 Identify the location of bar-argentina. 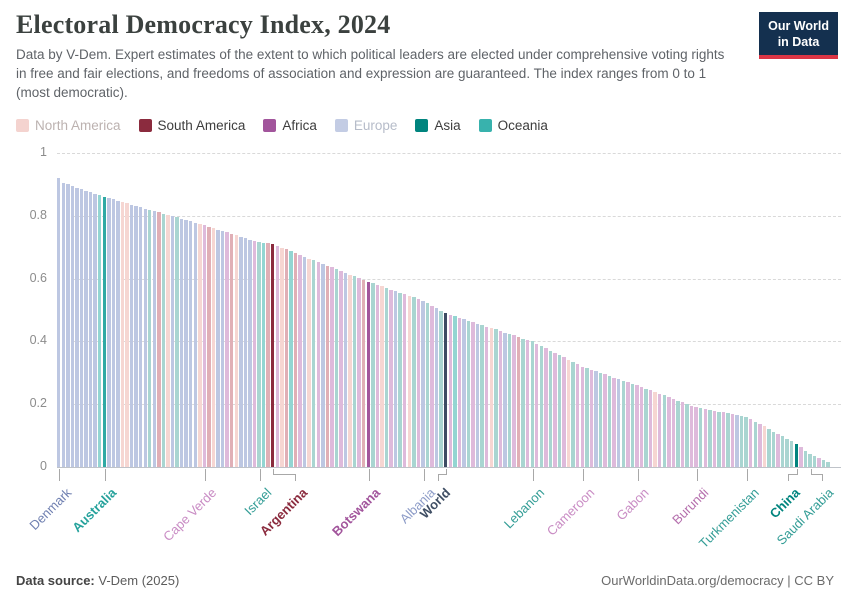
(272, 355).